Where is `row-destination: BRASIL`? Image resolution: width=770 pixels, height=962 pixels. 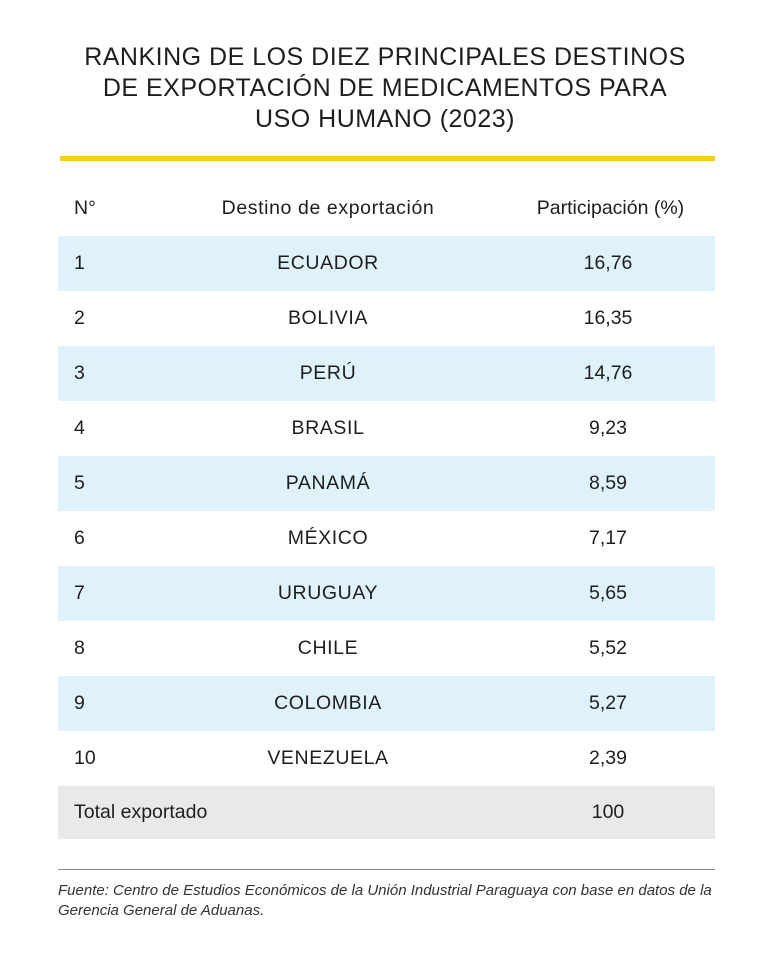
row-destination: BRASIL is located at coordinates (328, 428).